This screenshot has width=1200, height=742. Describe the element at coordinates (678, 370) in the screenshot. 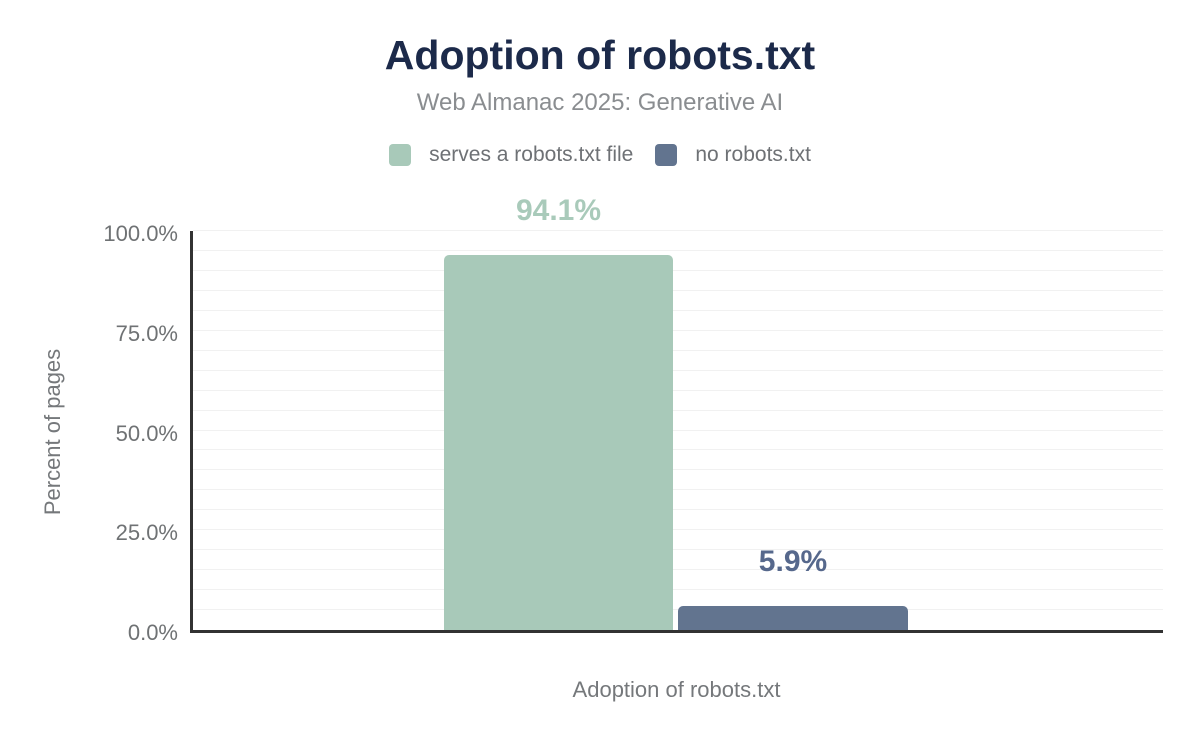

I see `gridline-65pct` at that location.